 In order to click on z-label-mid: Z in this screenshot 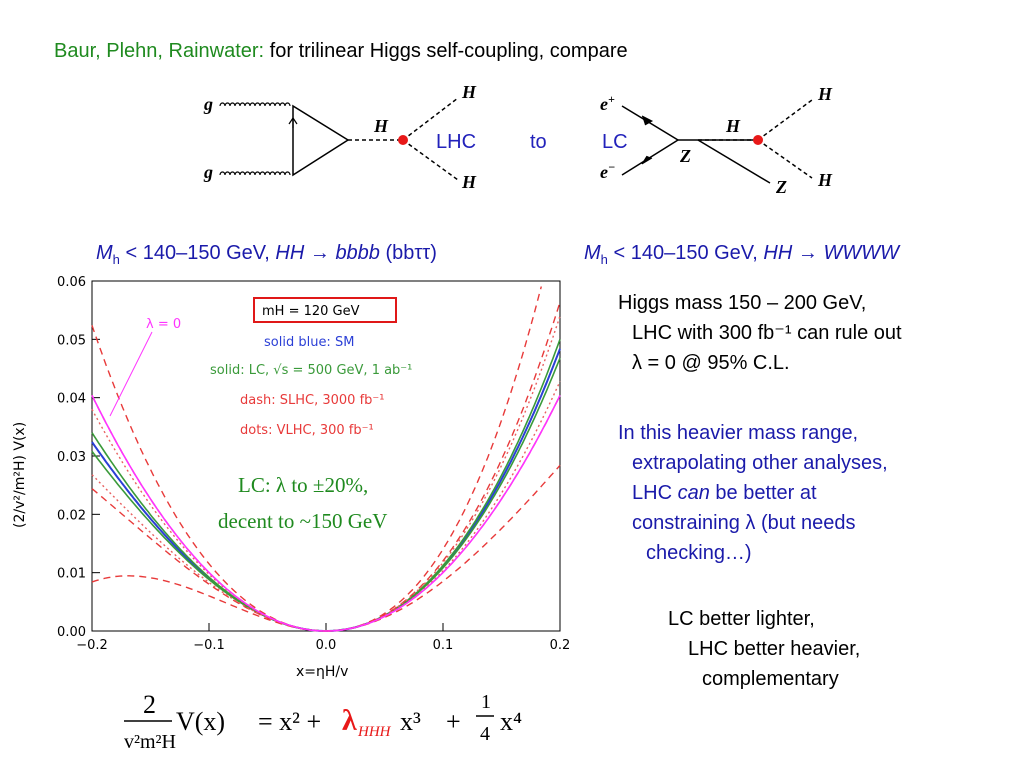, I will do `click(685, 156)`.